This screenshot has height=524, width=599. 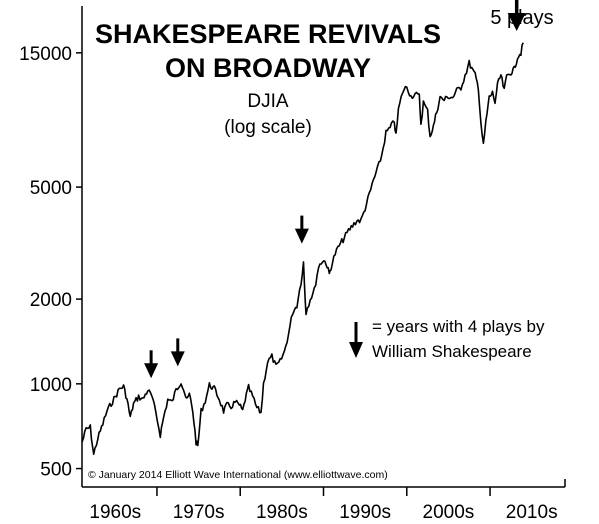 What do you see at coordinates (51, 188) in the screenshot?
I see `y-tick-label: 5000` at bounding box center [51, 188].